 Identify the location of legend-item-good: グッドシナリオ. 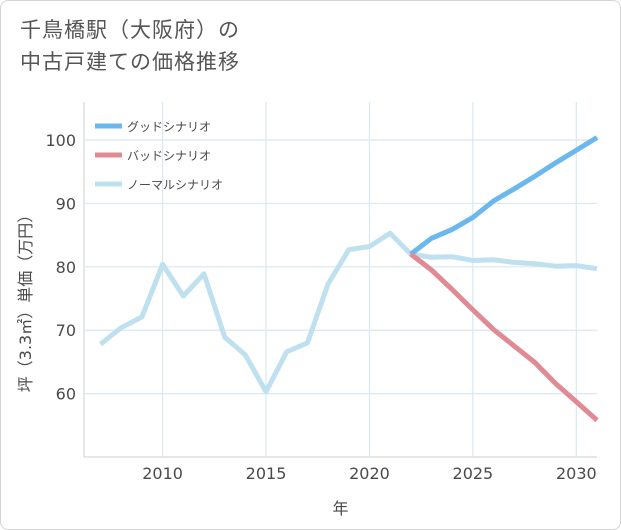
(153, 127).